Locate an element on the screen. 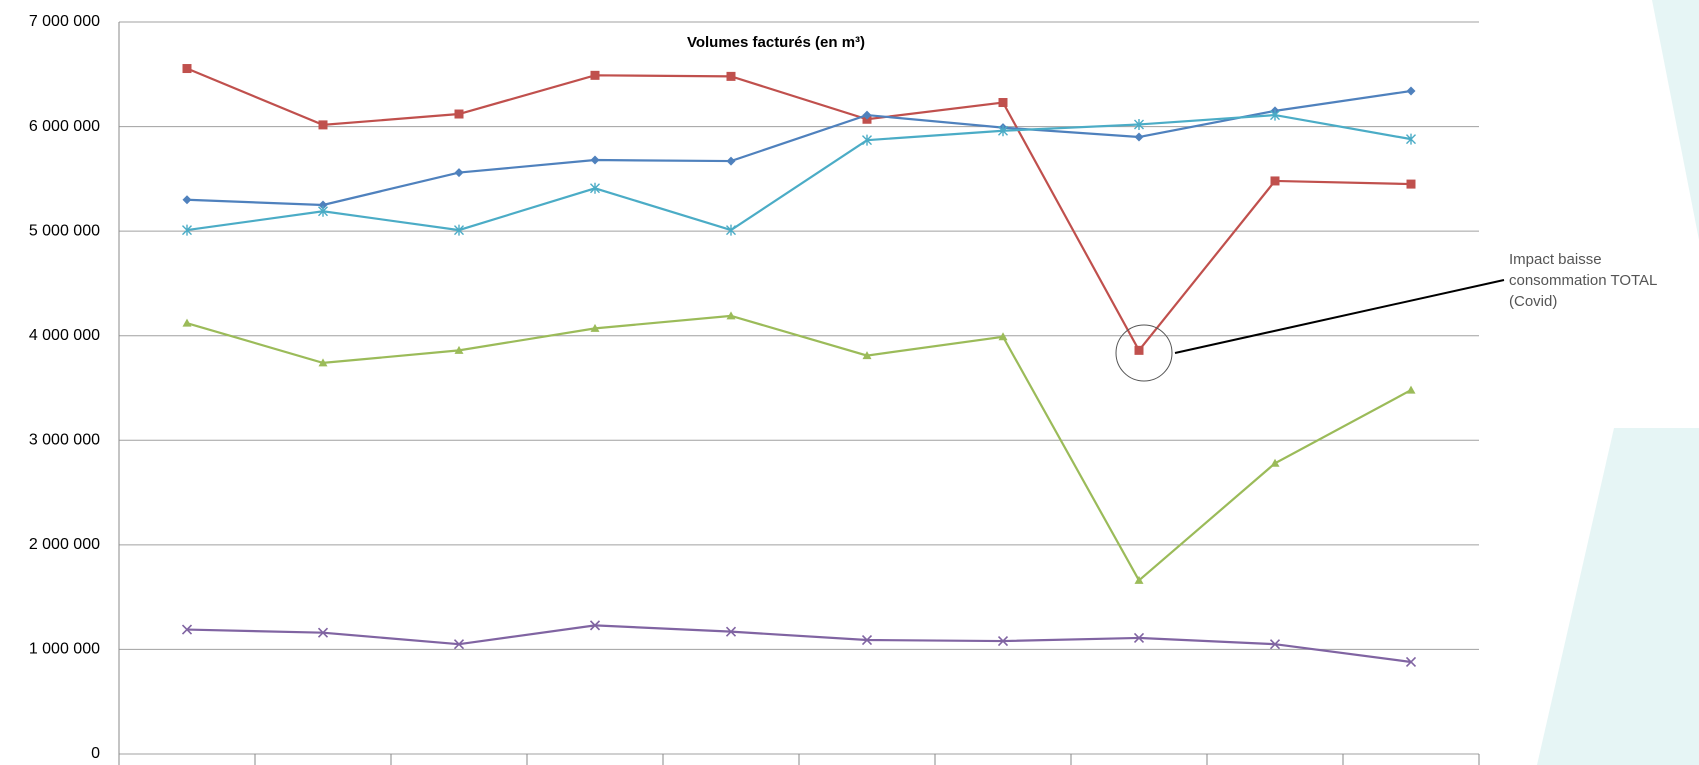 The height and width of the screenshot is (765, 1699). y-tick-label: 7 000 000 is located at coordinates (64, 21).